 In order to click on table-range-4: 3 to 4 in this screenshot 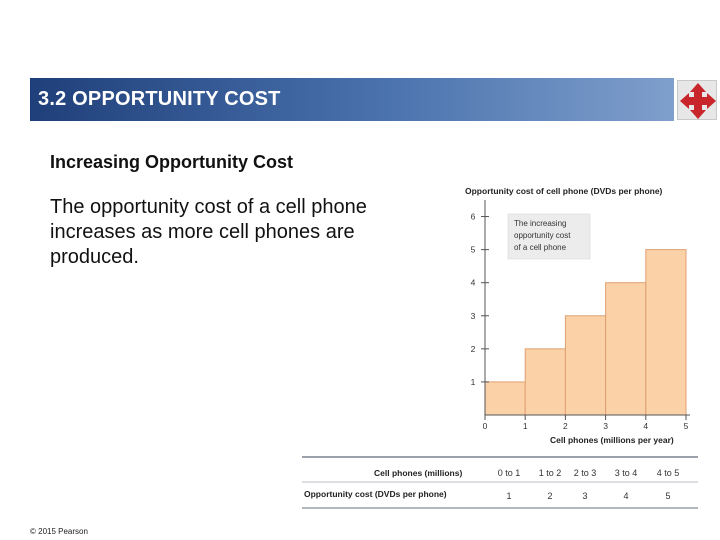, I will do `click(626, 473)`.